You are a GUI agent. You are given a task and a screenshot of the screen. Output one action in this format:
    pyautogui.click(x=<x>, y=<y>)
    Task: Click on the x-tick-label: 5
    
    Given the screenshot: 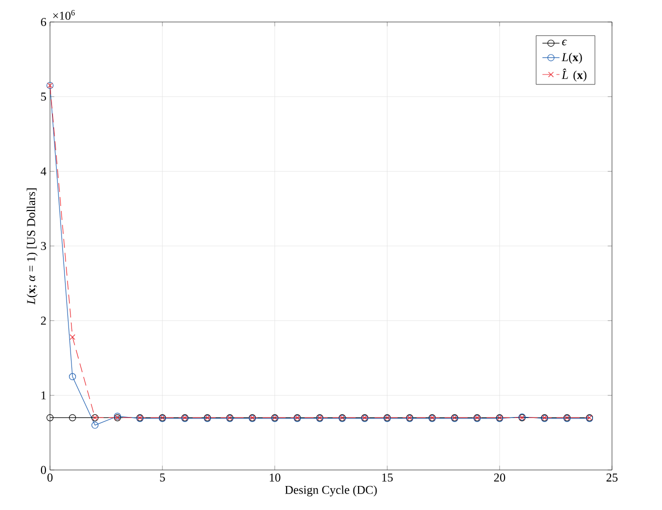 What is the action you would take?
    pyautogui.click(x=162, y=478)
    